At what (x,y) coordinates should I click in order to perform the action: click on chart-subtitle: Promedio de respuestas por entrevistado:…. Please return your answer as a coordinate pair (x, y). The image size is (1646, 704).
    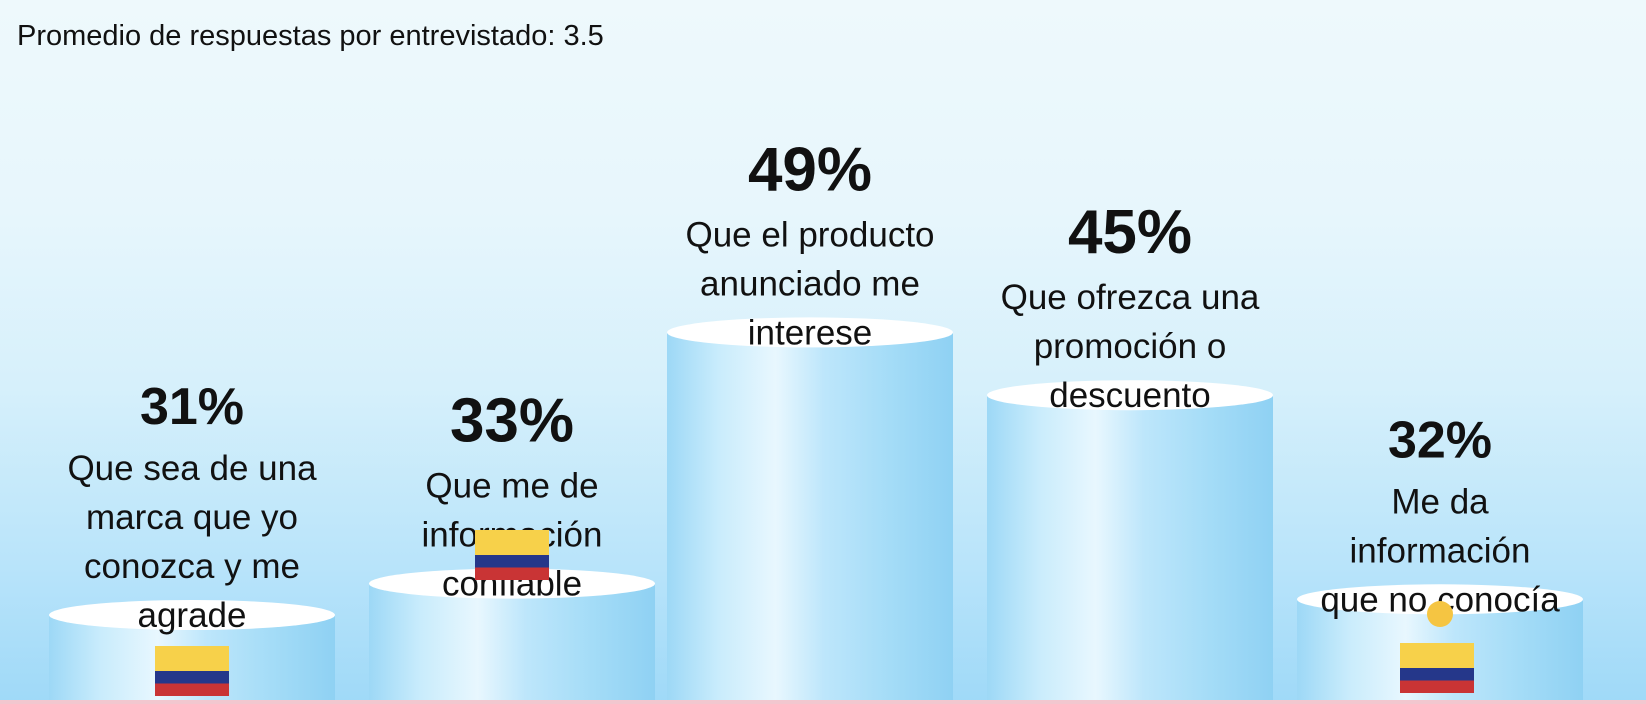
    Looking at the image, I should click on (310, 36).